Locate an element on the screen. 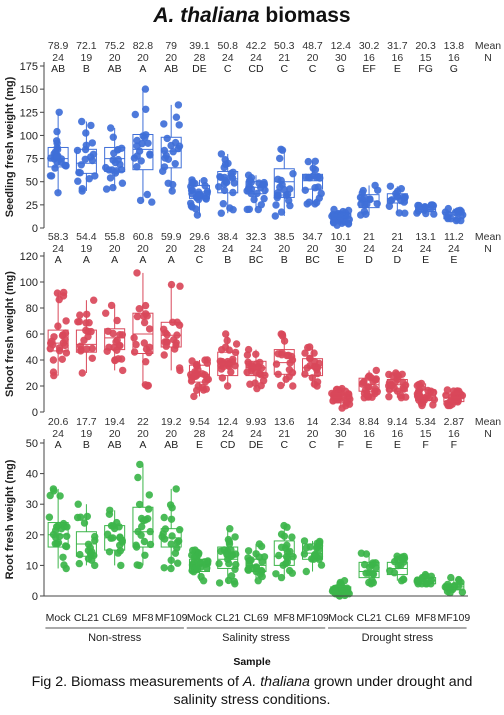  n-header: N is located at coordinates (488, 434).